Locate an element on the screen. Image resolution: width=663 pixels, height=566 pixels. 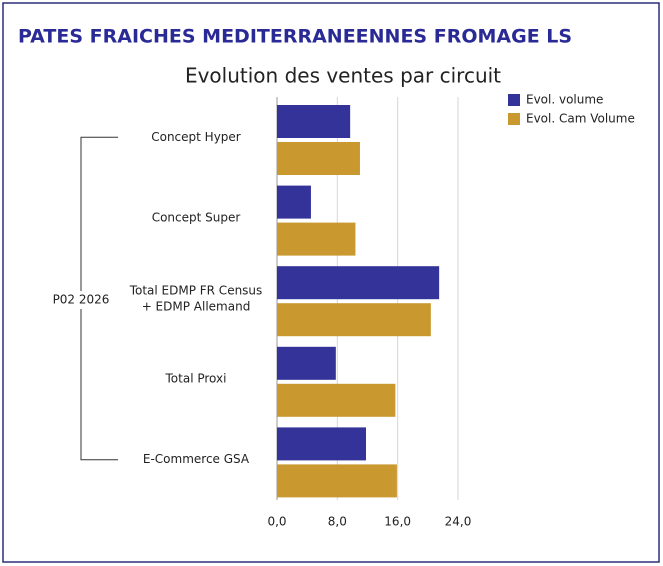
y-tick-label: Concept Super is located at coordinates (196, 217).